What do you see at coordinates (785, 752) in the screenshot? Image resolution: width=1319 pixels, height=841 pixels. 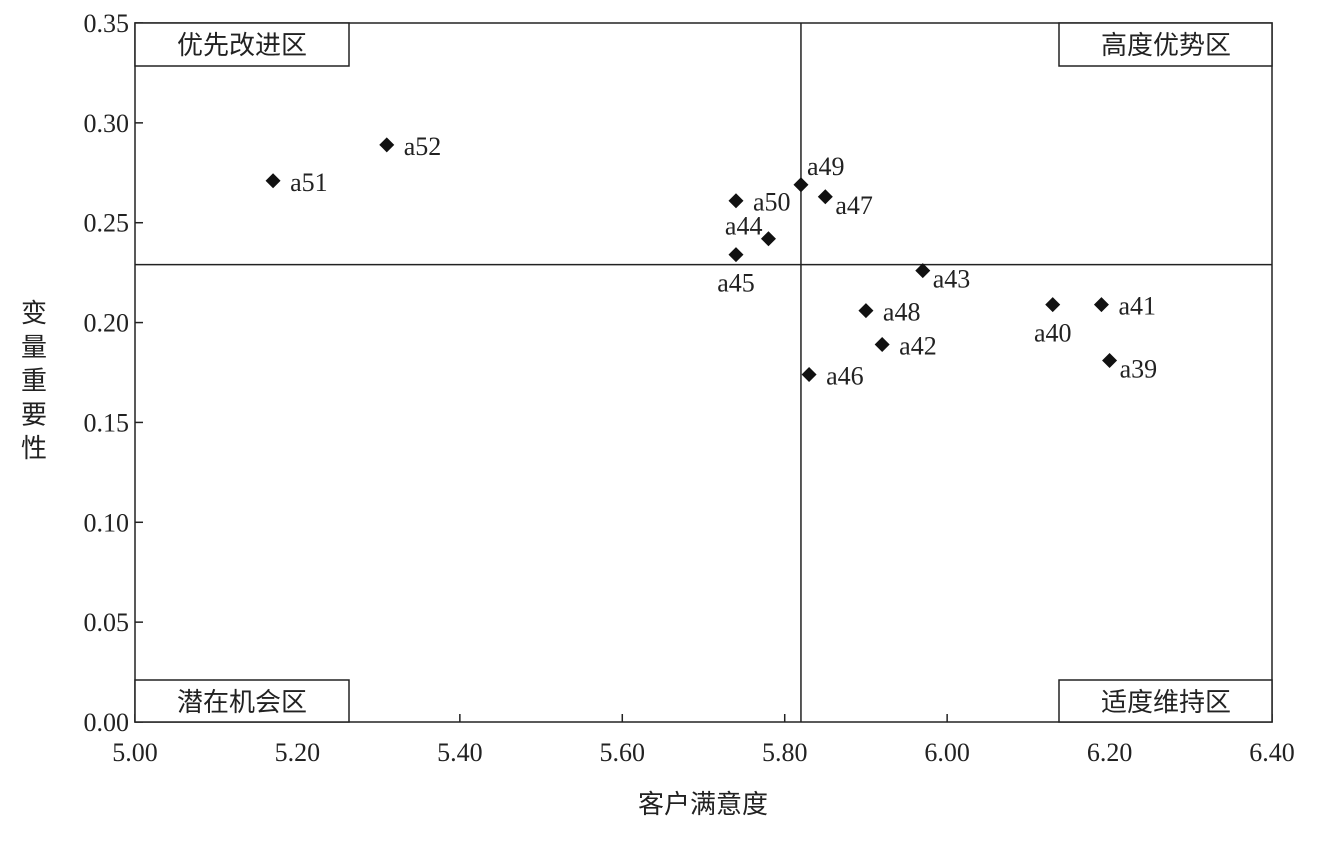 I see `x-tick-label: 5.80` at bounding box center [785, 752].